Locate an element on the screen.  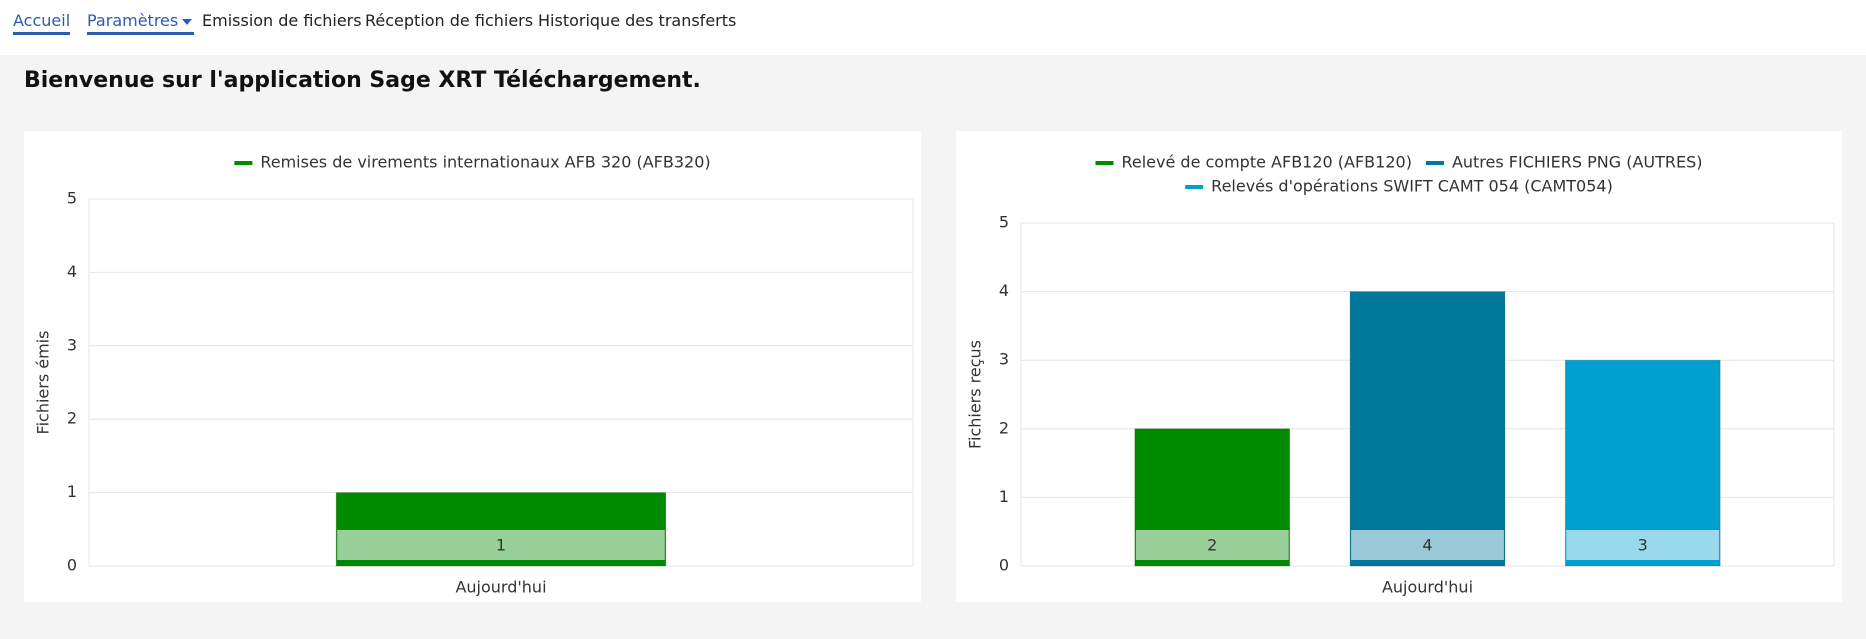
data-label: 2 is located at coordinates (1212, 545).